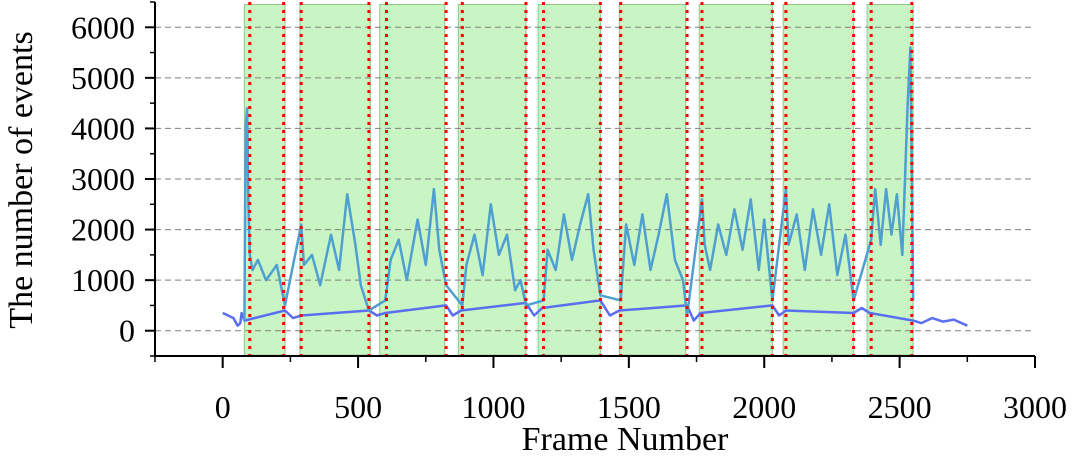  What do you see at coordinates (127, 331) in the screenshot?
I see `y-tick-label: 0` at bounding box center [127, 331].